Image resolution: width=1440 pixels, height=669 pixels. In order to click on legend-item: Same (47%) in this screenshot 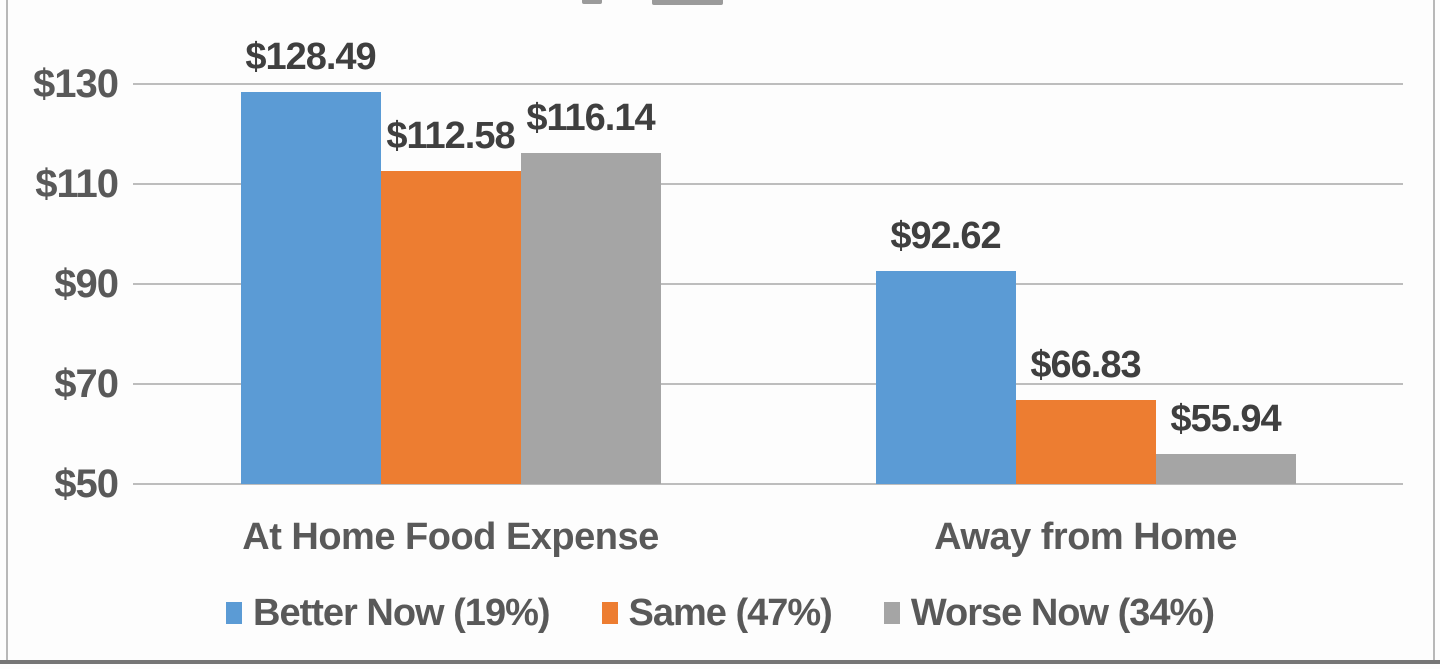, I will do `click(717, 613)`.